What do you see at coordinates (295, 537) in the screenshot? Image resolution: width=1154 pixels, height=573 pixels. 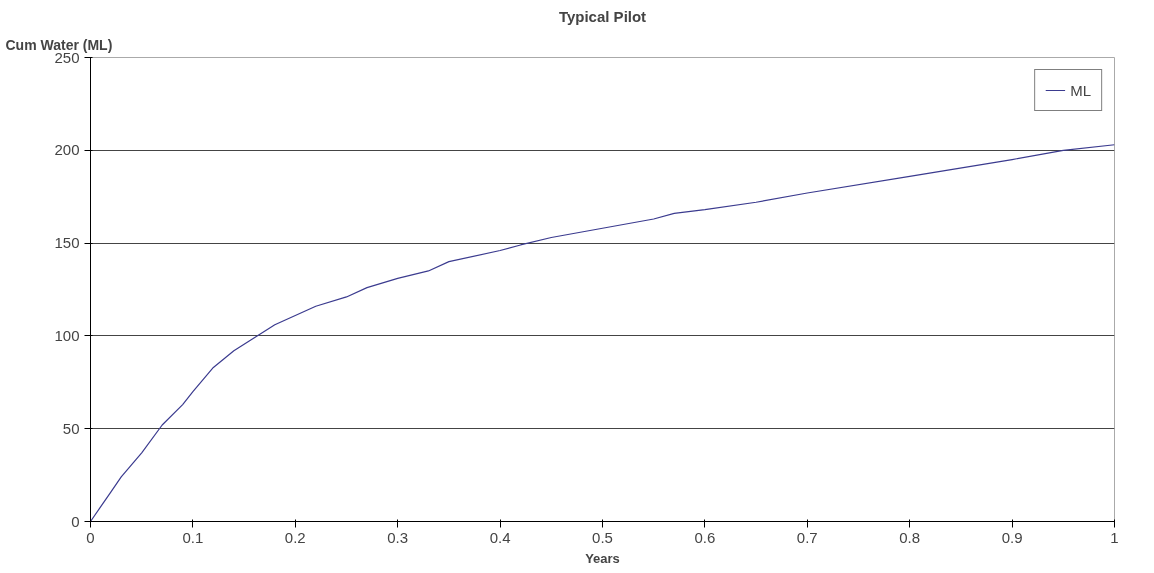 I see `x-tick-label: 0.2` at bounding box center [295, 537].